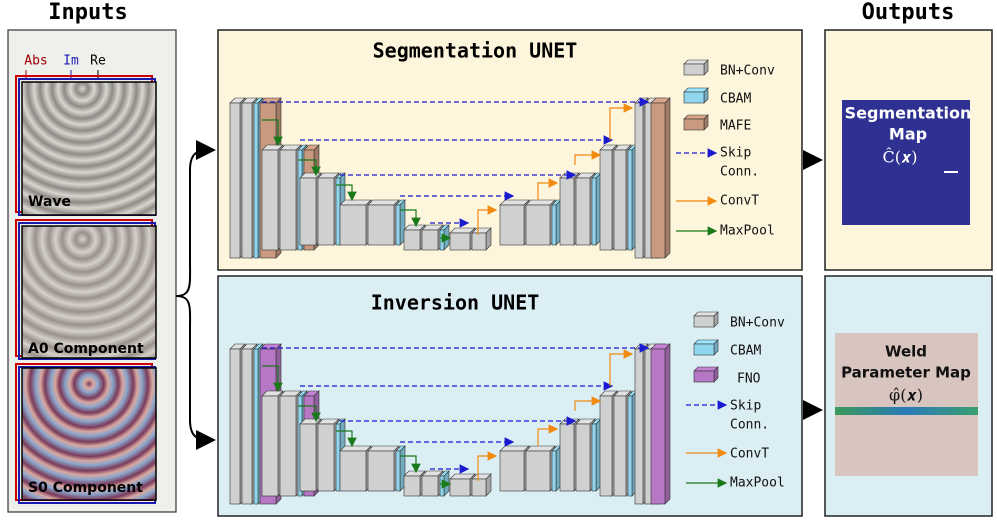 The image size is (997, 522). What do you see at coordinates (455, 303) in the screenshot?
I see `unet-title: Inversion UNET` at bounding box center [455, 303].